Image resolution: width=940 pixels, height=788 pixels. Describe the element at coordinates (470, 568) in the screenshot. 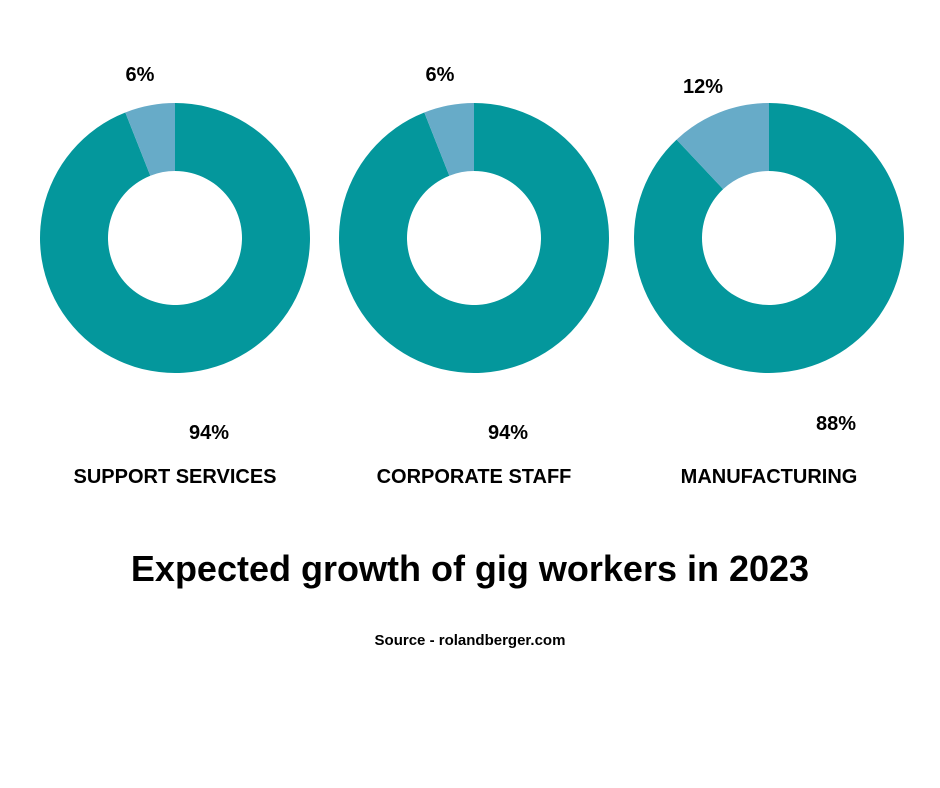

I see `chart-title: Expected growth of gig workers in 2023` at that location.